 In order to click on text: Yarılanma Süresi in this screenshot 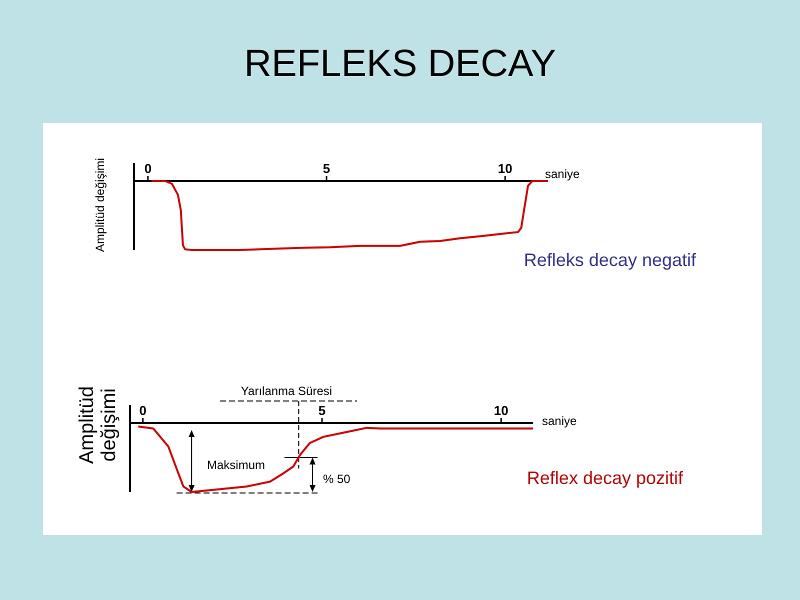, I will do `click(286, 391)`.